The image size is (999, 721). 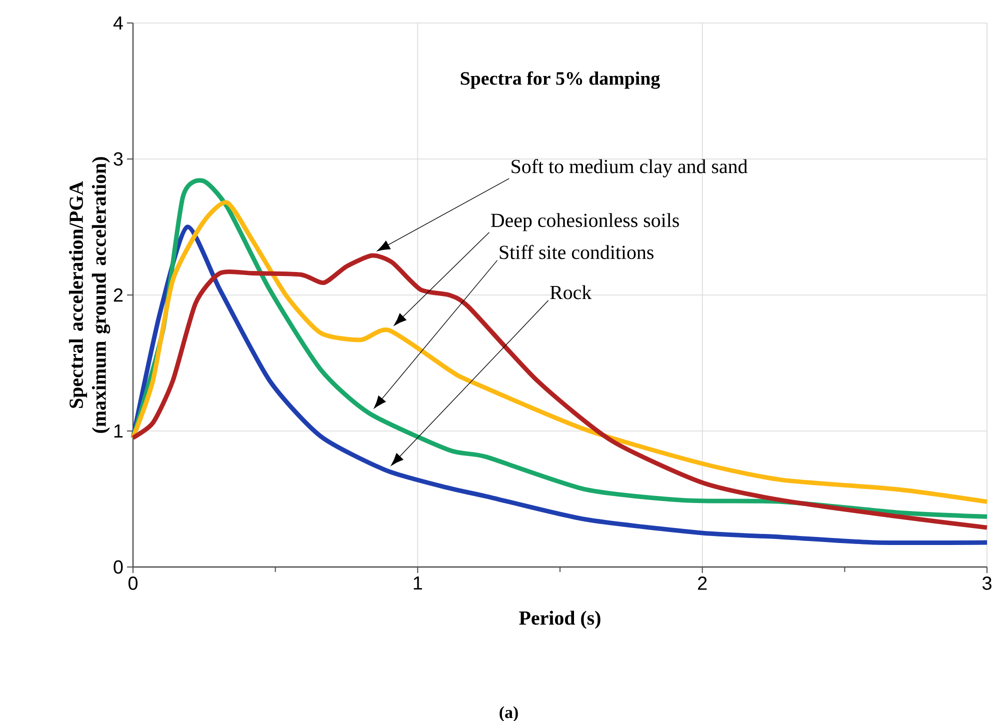 I want to click on y-tick-label: 1, so click(x=118, y=431).